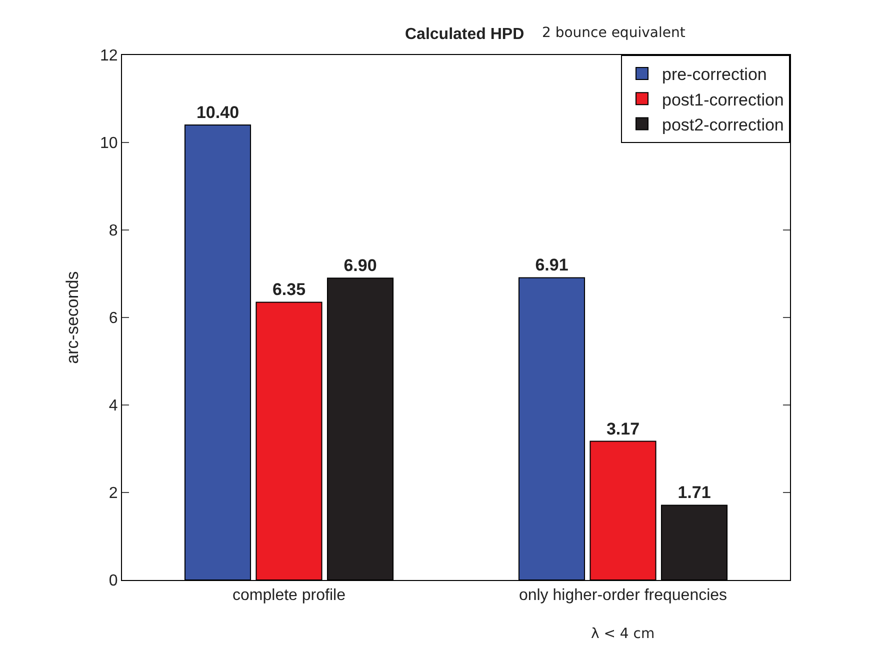 Image resolution: width=873 pixels, height=650 pixels. What do you see at coordinates (623, 595) in the screenshot?
I see `x-tick-label: only higher-order frequencies` at bounding box center [623, 595].